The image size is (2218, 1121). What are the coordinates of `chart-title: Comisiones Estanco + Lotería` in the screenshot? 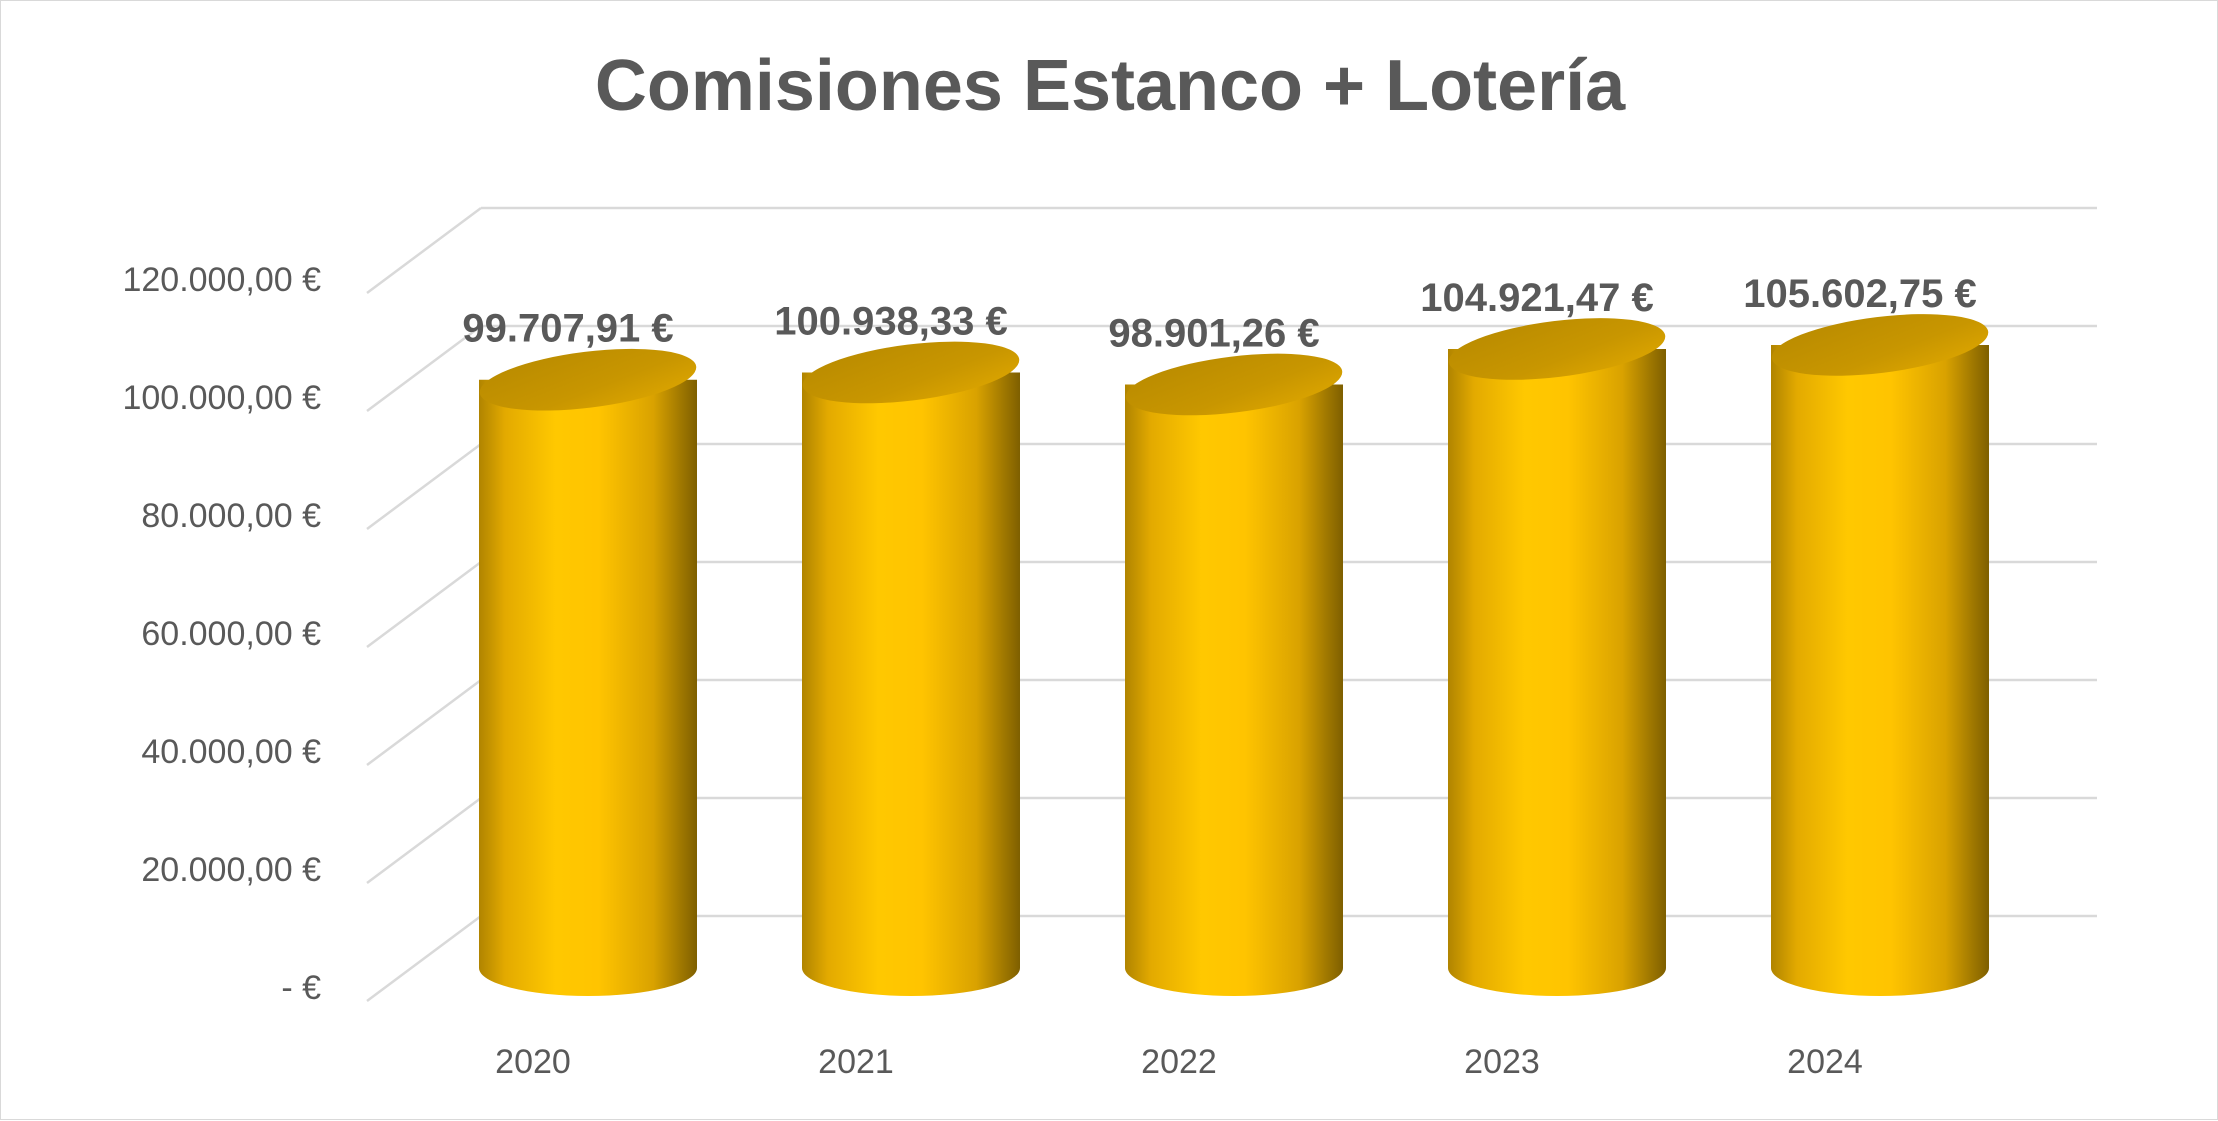 It's located at (1110, 86).